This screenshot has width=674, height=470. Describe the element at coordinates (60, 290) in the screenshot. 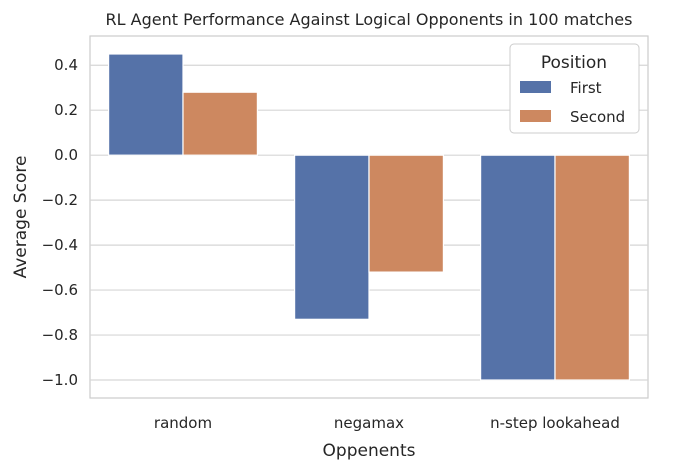

I see `y-tick-label: −0.6` at that location.